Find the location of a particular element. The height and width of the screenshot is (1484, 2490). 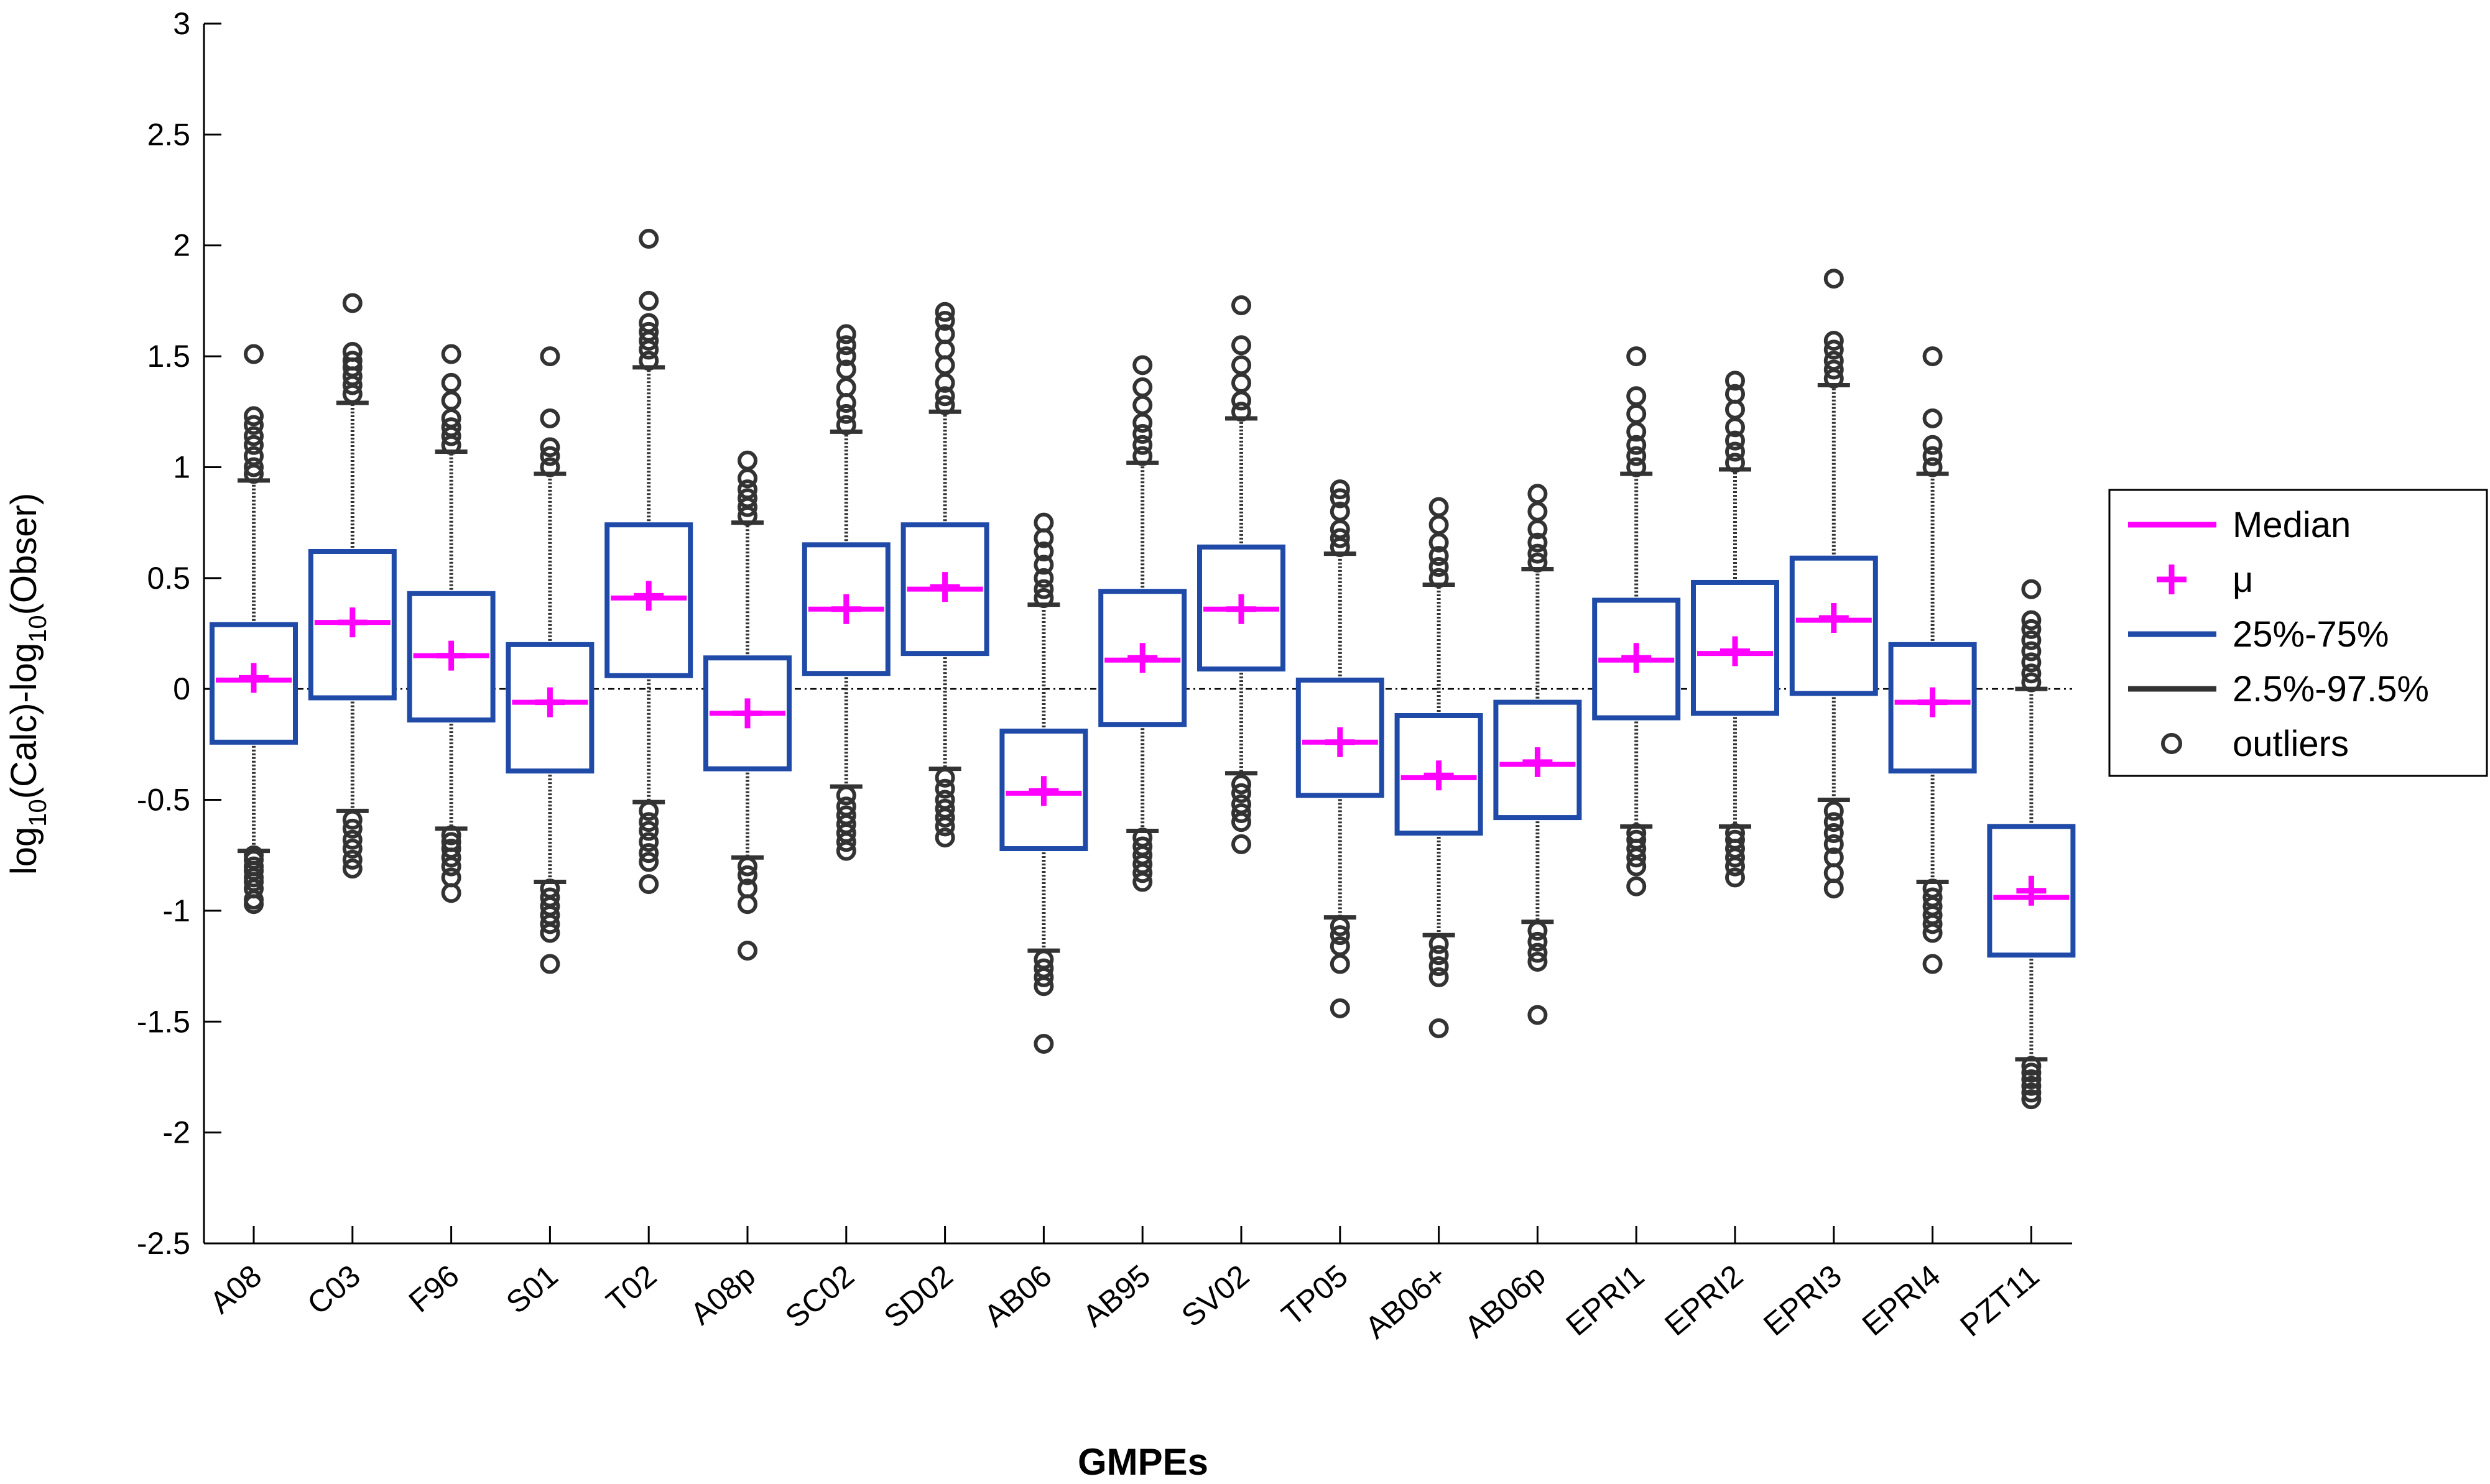

x-tick-label: F96 is located at coordinates (434, 1288).